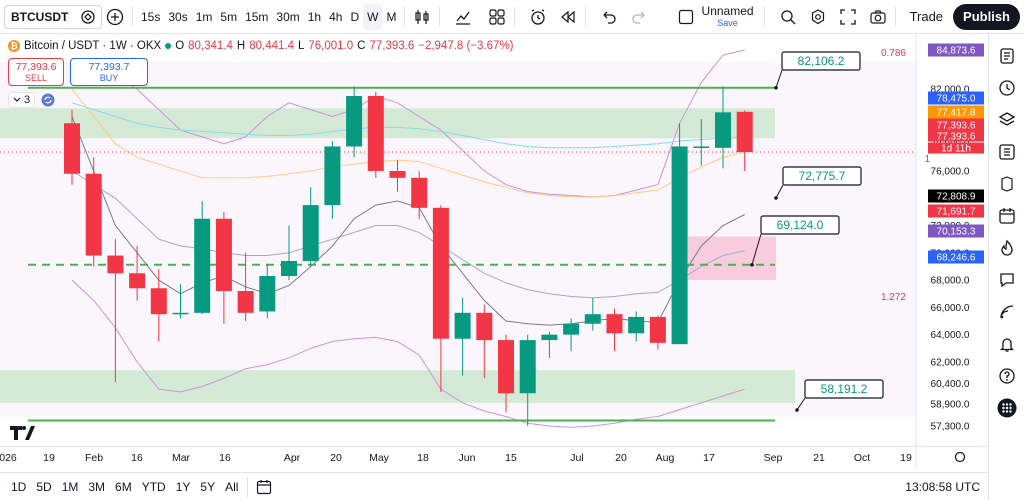 Image resolution: width=1024 pixels, height=500 pixels. What do you see at coordinates (44, 486) in the screenshot?
I see `range-5d: 5D` at bounding box center [44, 486].